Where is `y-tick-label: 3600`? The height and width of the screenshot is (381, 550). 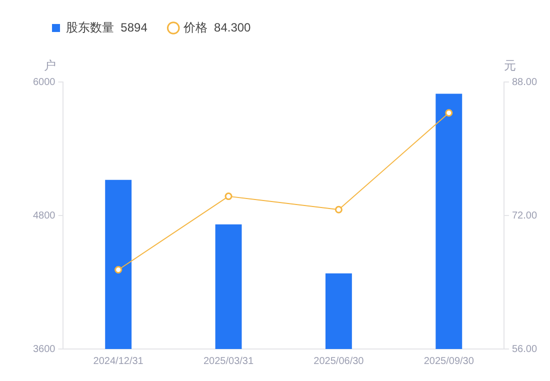
y-tick-label: 3600 is located at coordinates (44, 349).